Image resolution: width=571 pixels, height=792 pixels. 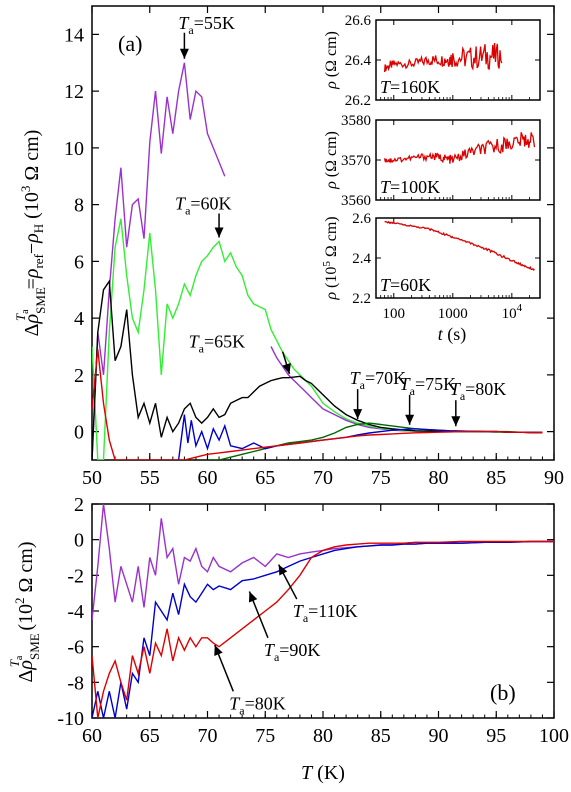 What do you see at coordinates (265, 703) in the screenshot?
I see `panel-b-annotation-label-value: =80K` at bounding box center [265, 703].